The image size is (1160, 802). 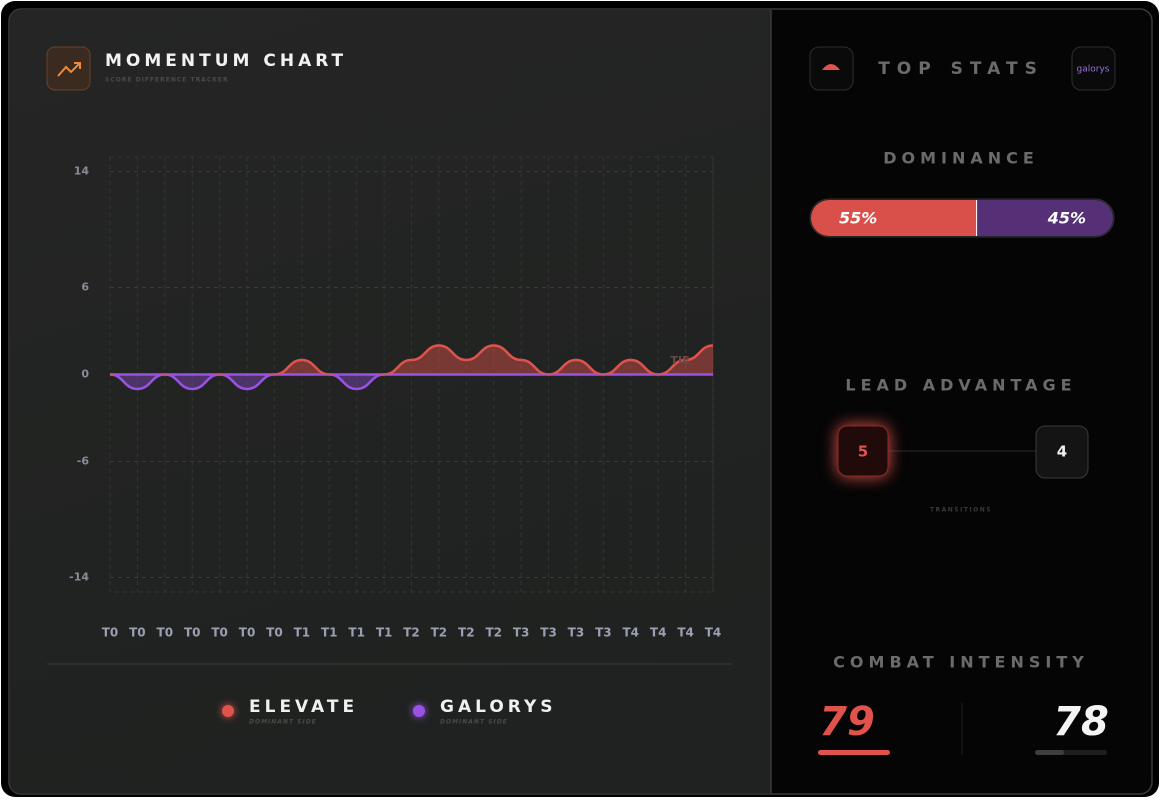 I want to click on area, so click(x=411, y=367).